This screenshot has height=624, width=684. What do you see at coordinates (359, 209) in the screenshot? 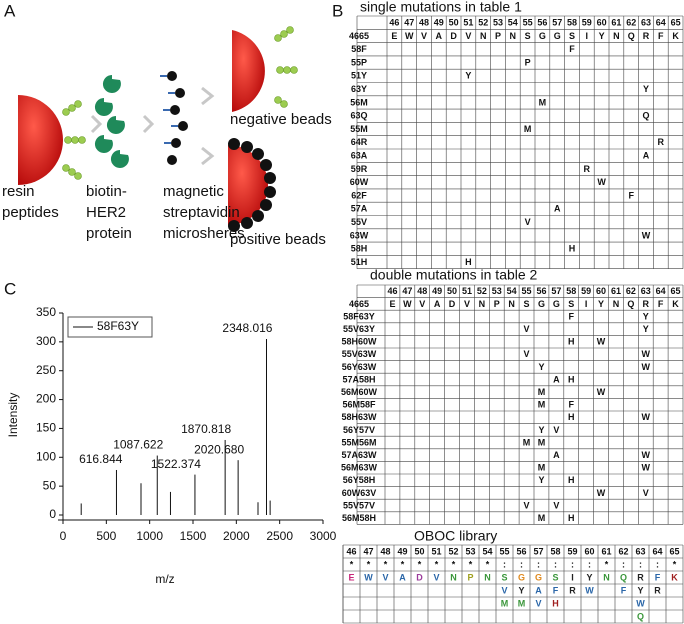
I see `row-label: 57A` at bounding box center [359, 209].